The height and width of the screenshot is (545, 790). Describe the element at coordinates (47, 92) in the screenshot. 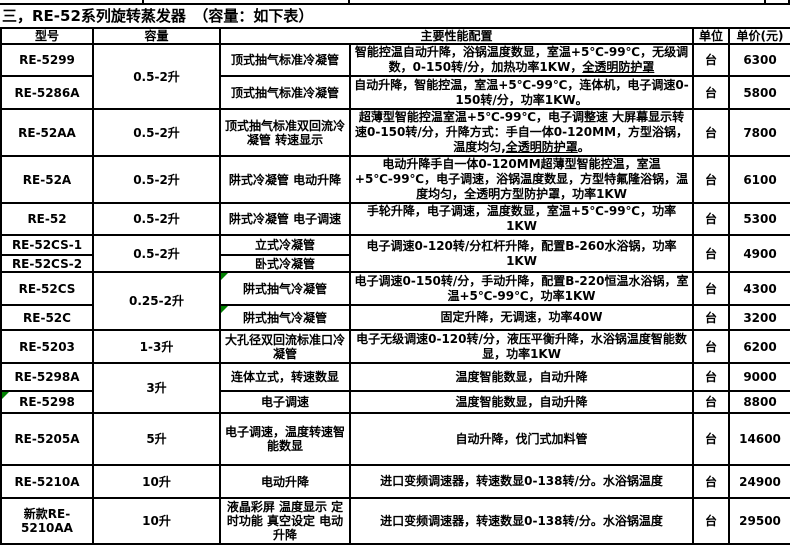

I see `model-cell: RE-5286A` at that location.